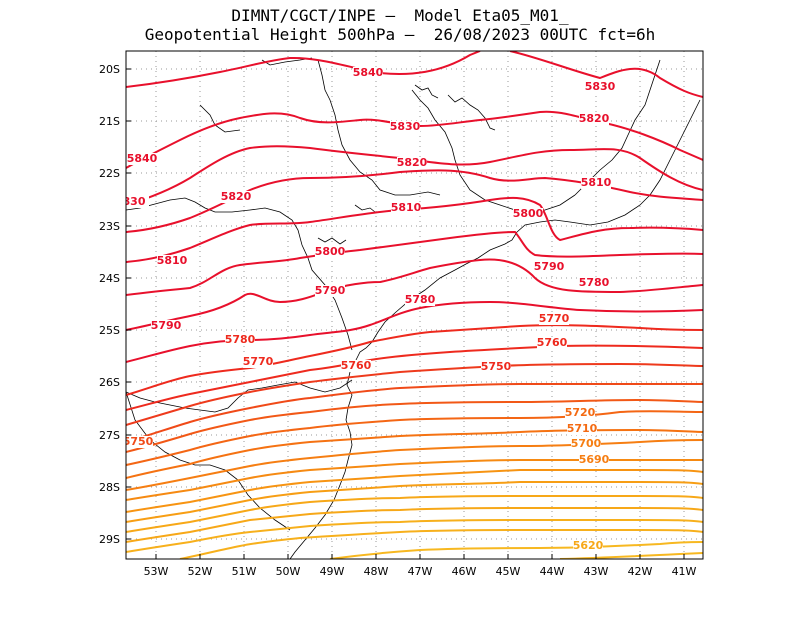 Image resolution: width=800 pixels, height=618 pixels. I want to click on contour-label: 5750, so click(138, 441).